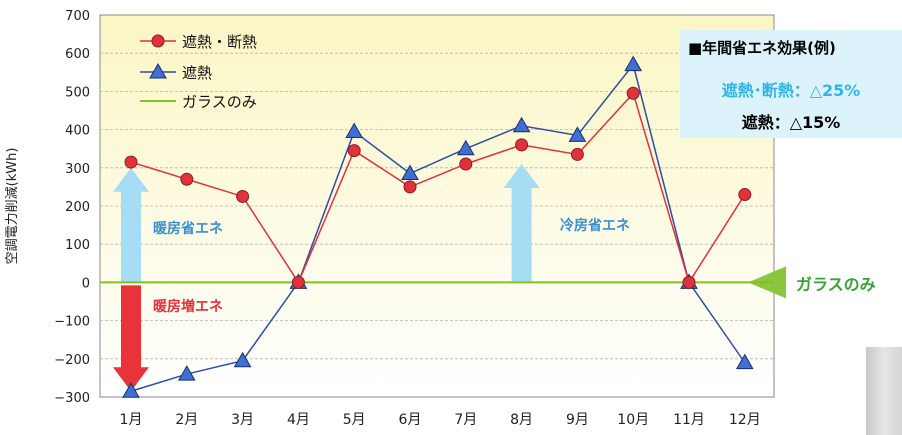 The width and height of the screenshot is (902, 435). What do you see at coordinates (77, 131) in the screenshot?
I see `y-tick-label: 400` at bounding box center [77, 131].